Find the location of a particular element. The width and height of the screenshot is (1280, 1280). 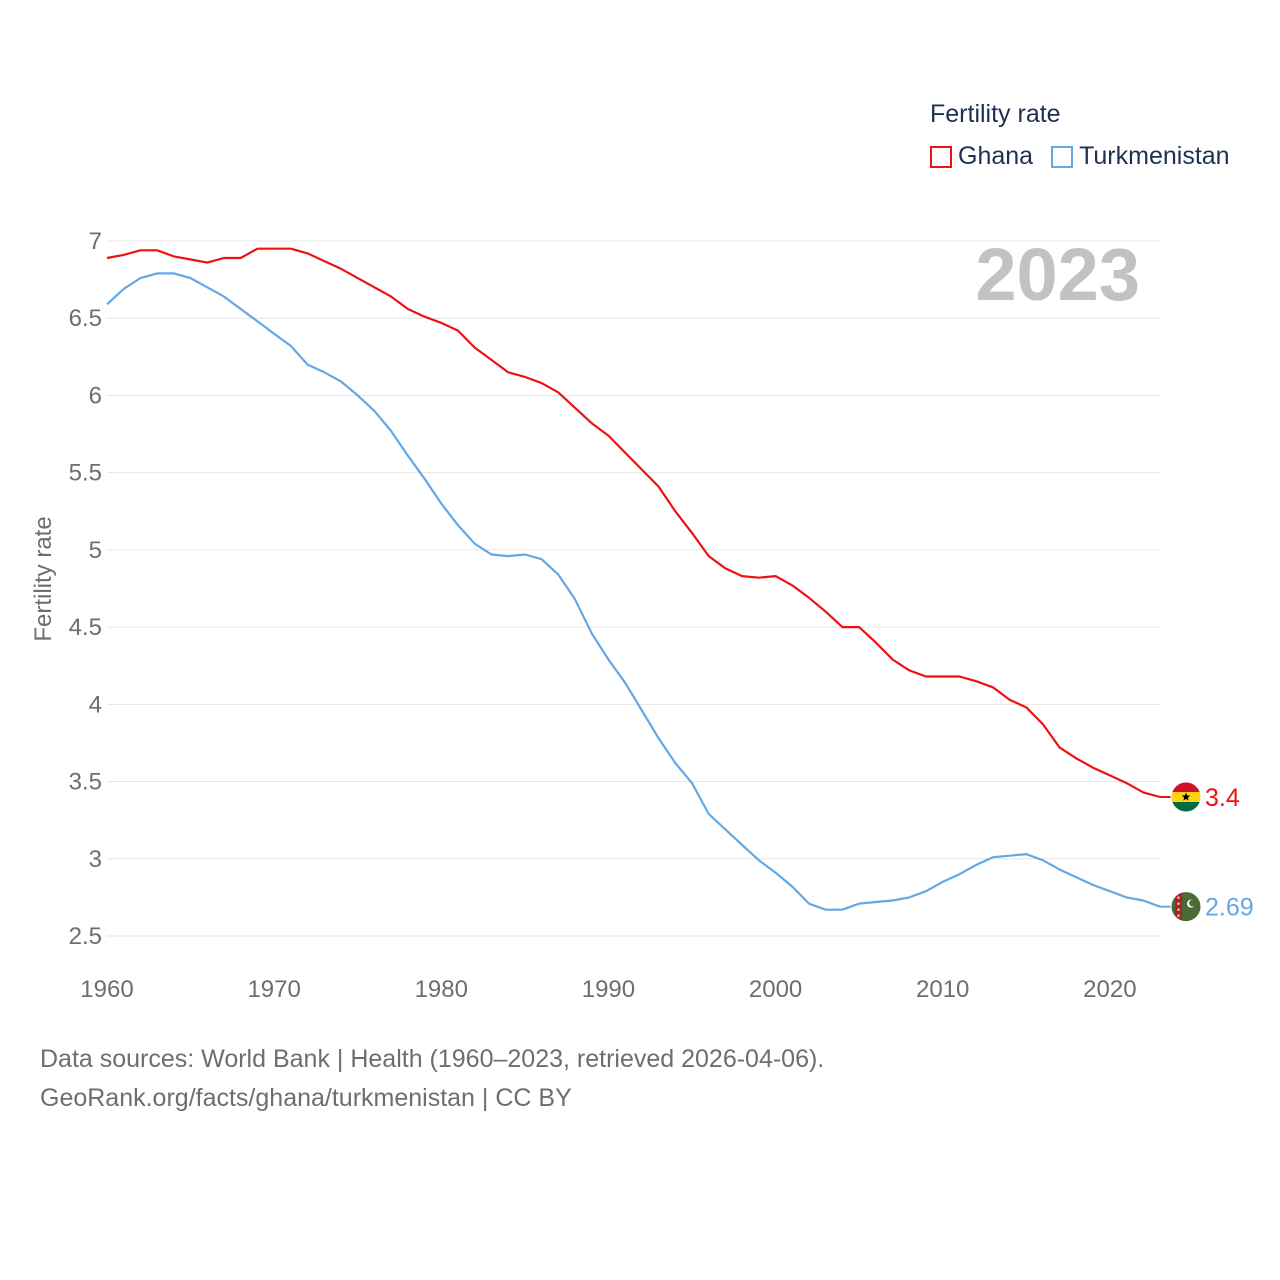

legend: Ghana Turkmenistan is located at coordinates (1089, 156).